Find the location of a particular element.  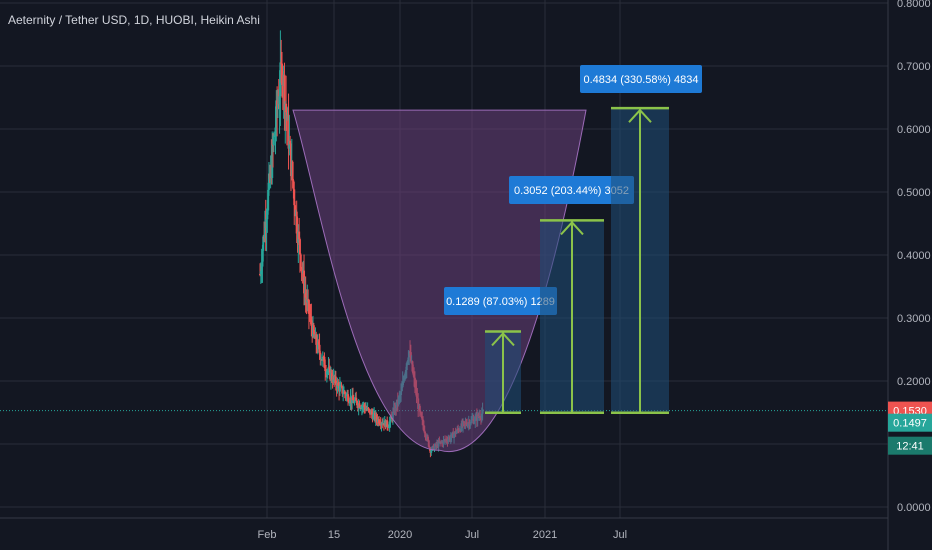

current-price-tag-bg is located at coordinates (910, 422).